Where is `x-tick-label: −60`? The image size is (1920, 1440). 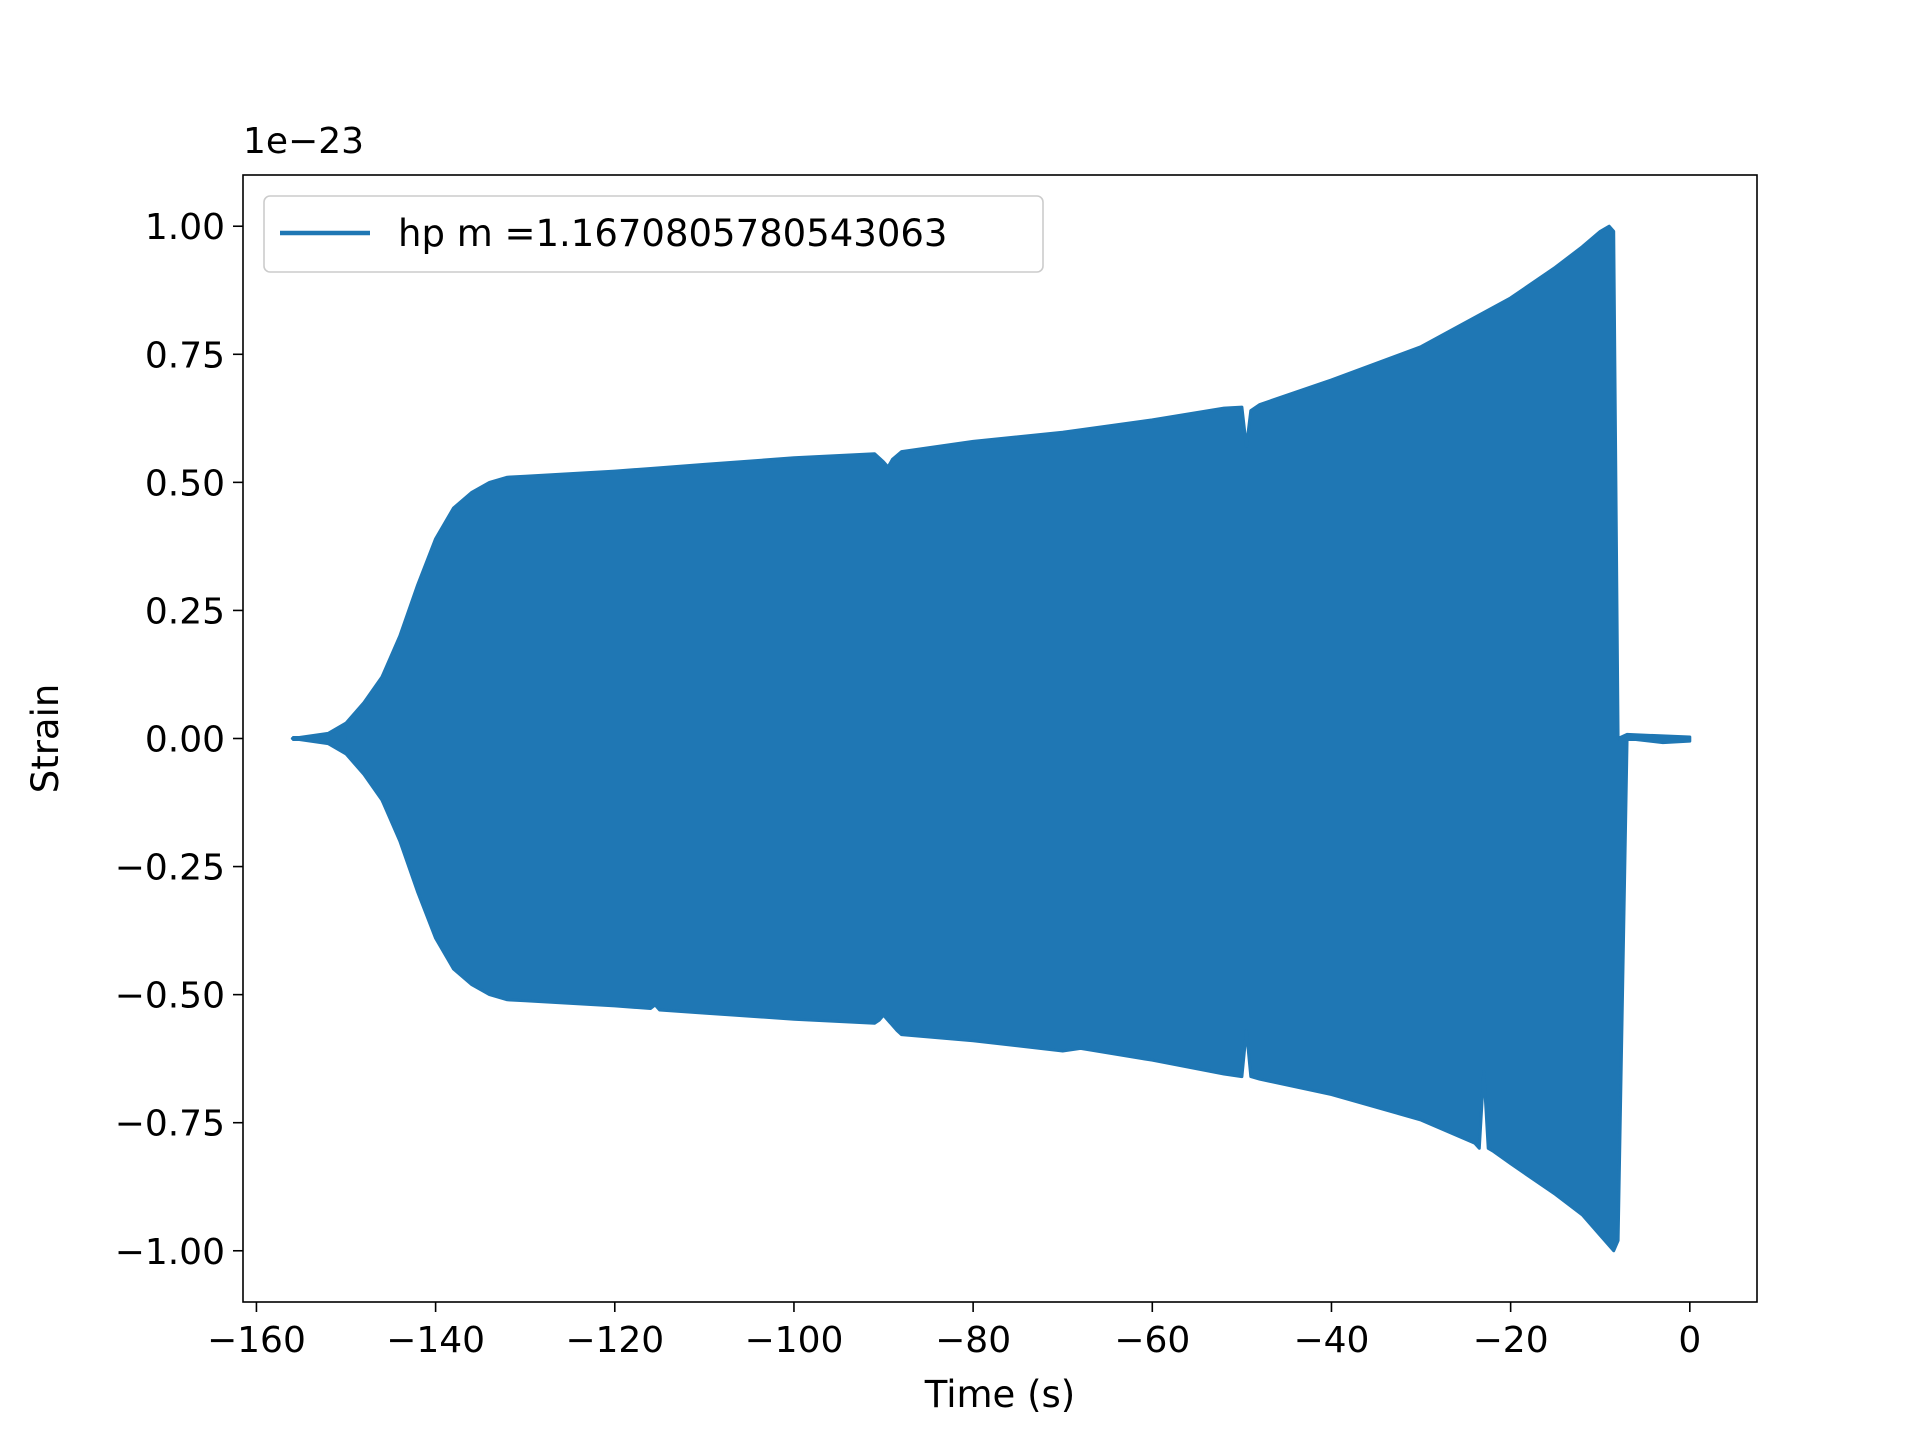
x-tick-label: −60 is located at coordinates (1152, 1340).